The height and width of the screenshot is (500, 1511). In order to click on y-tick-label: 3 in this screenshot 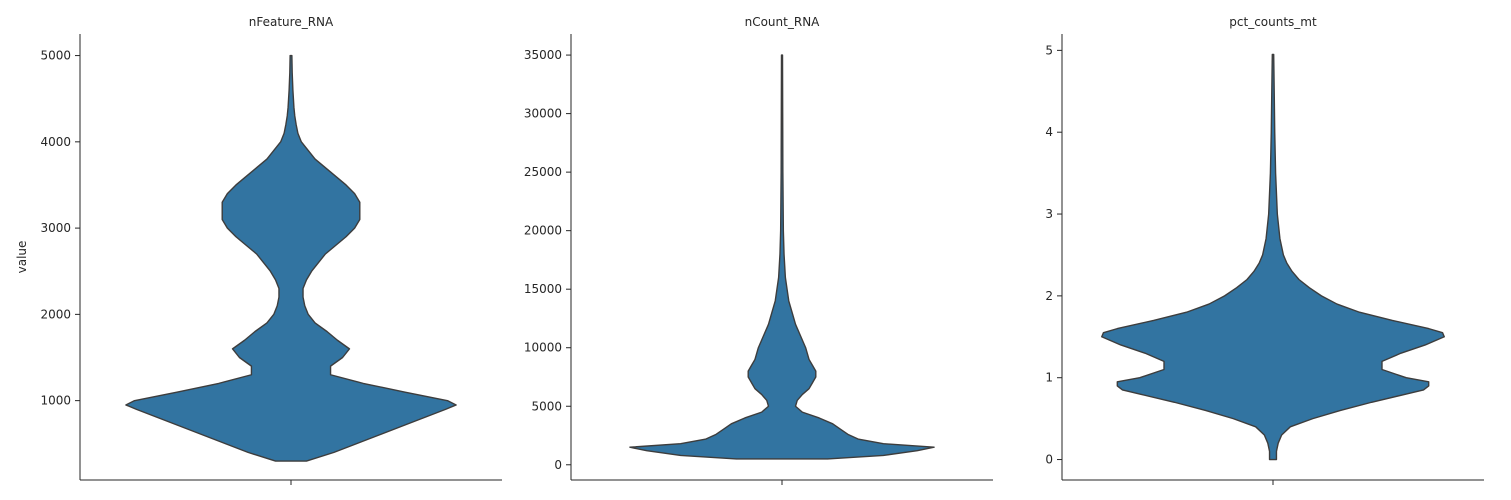, I will do `click(1049, 214)`.